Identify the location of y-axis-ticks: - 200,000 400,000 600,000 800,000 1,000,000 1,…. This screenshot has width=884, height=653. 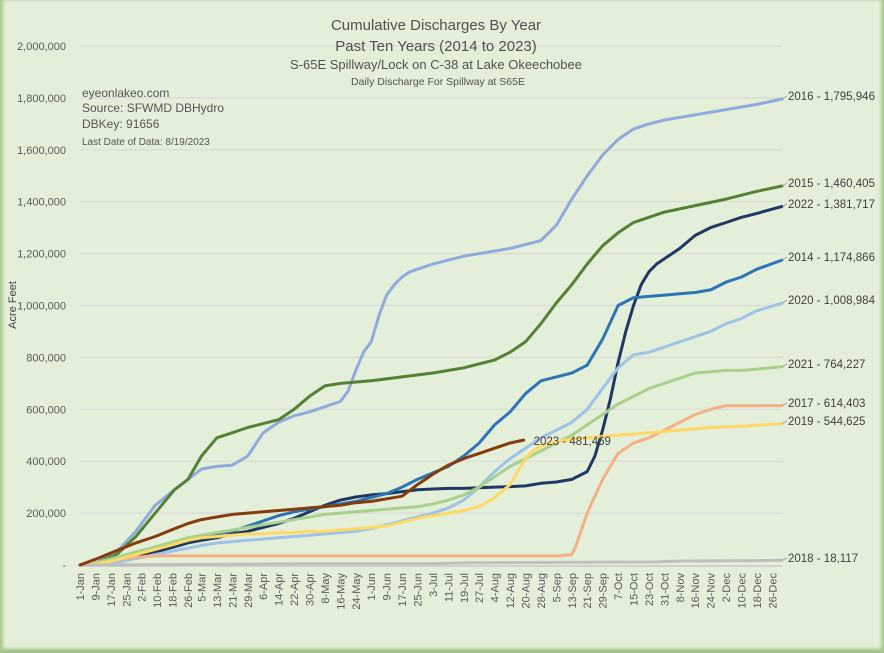
(41, 306).